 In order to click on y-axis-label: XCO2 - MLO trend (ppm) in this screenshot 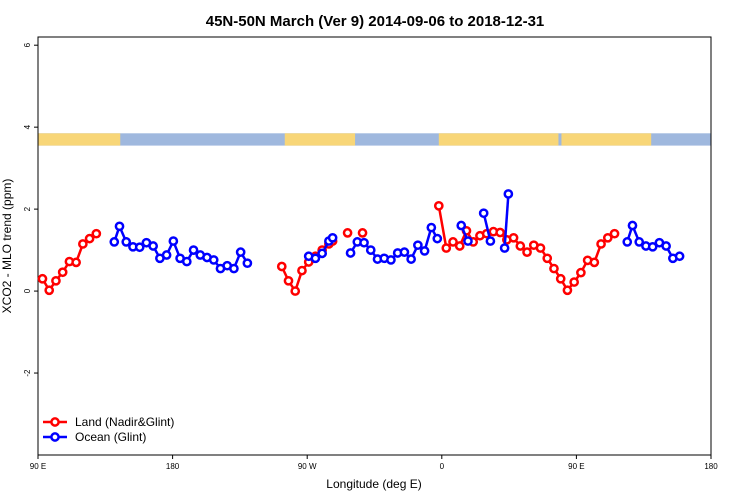, I will do `click(7, 246)`.